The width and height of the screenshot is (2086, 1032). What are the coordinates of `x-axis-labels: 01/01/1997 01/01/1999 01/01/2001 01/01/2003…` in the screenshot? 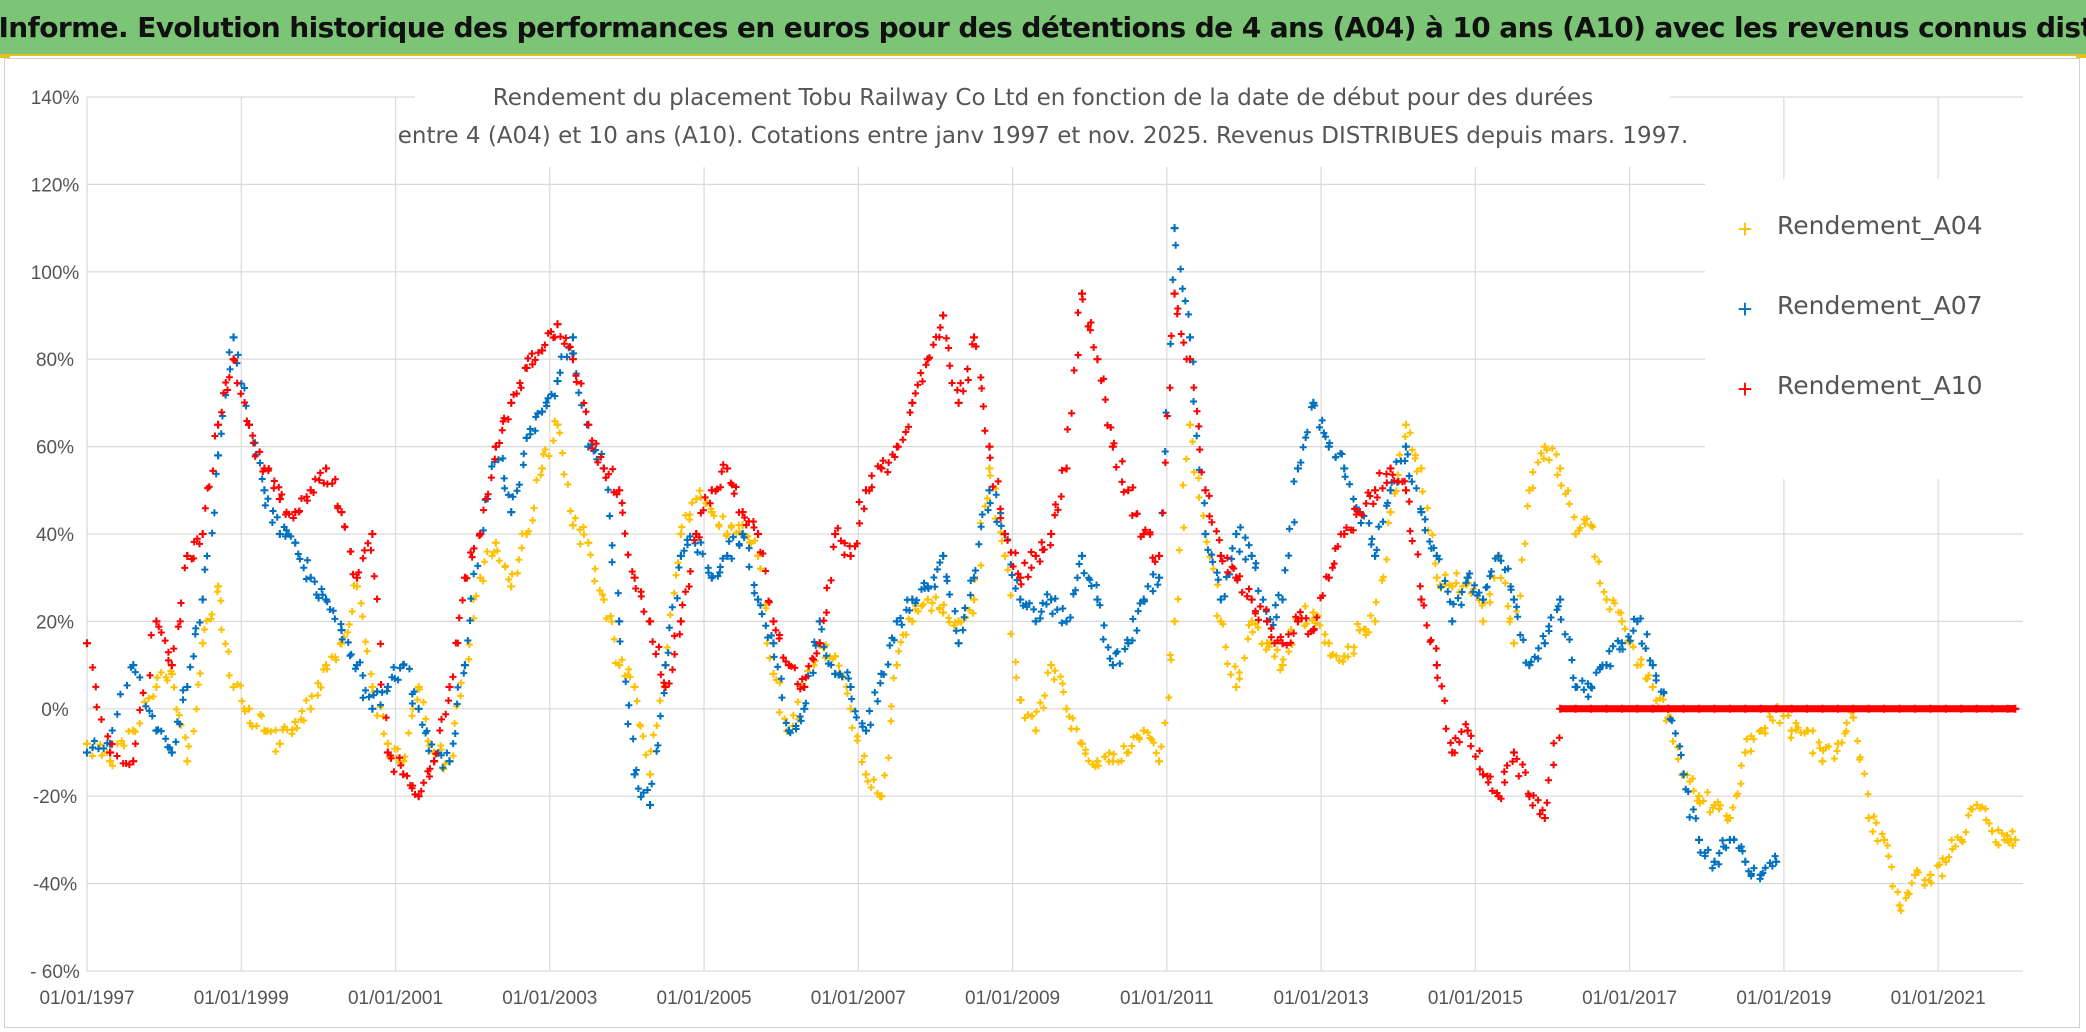 It's located at (1012, 998).